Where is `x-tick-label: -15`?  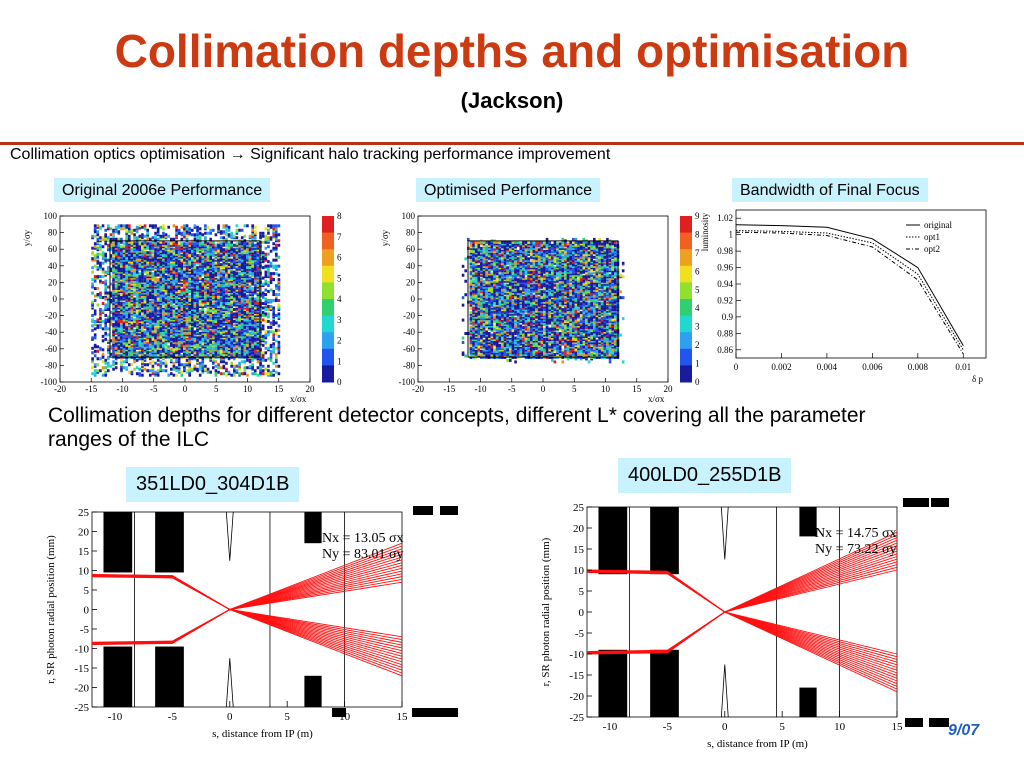
x-tick-label: -15 is located at coordinates (91, 389).